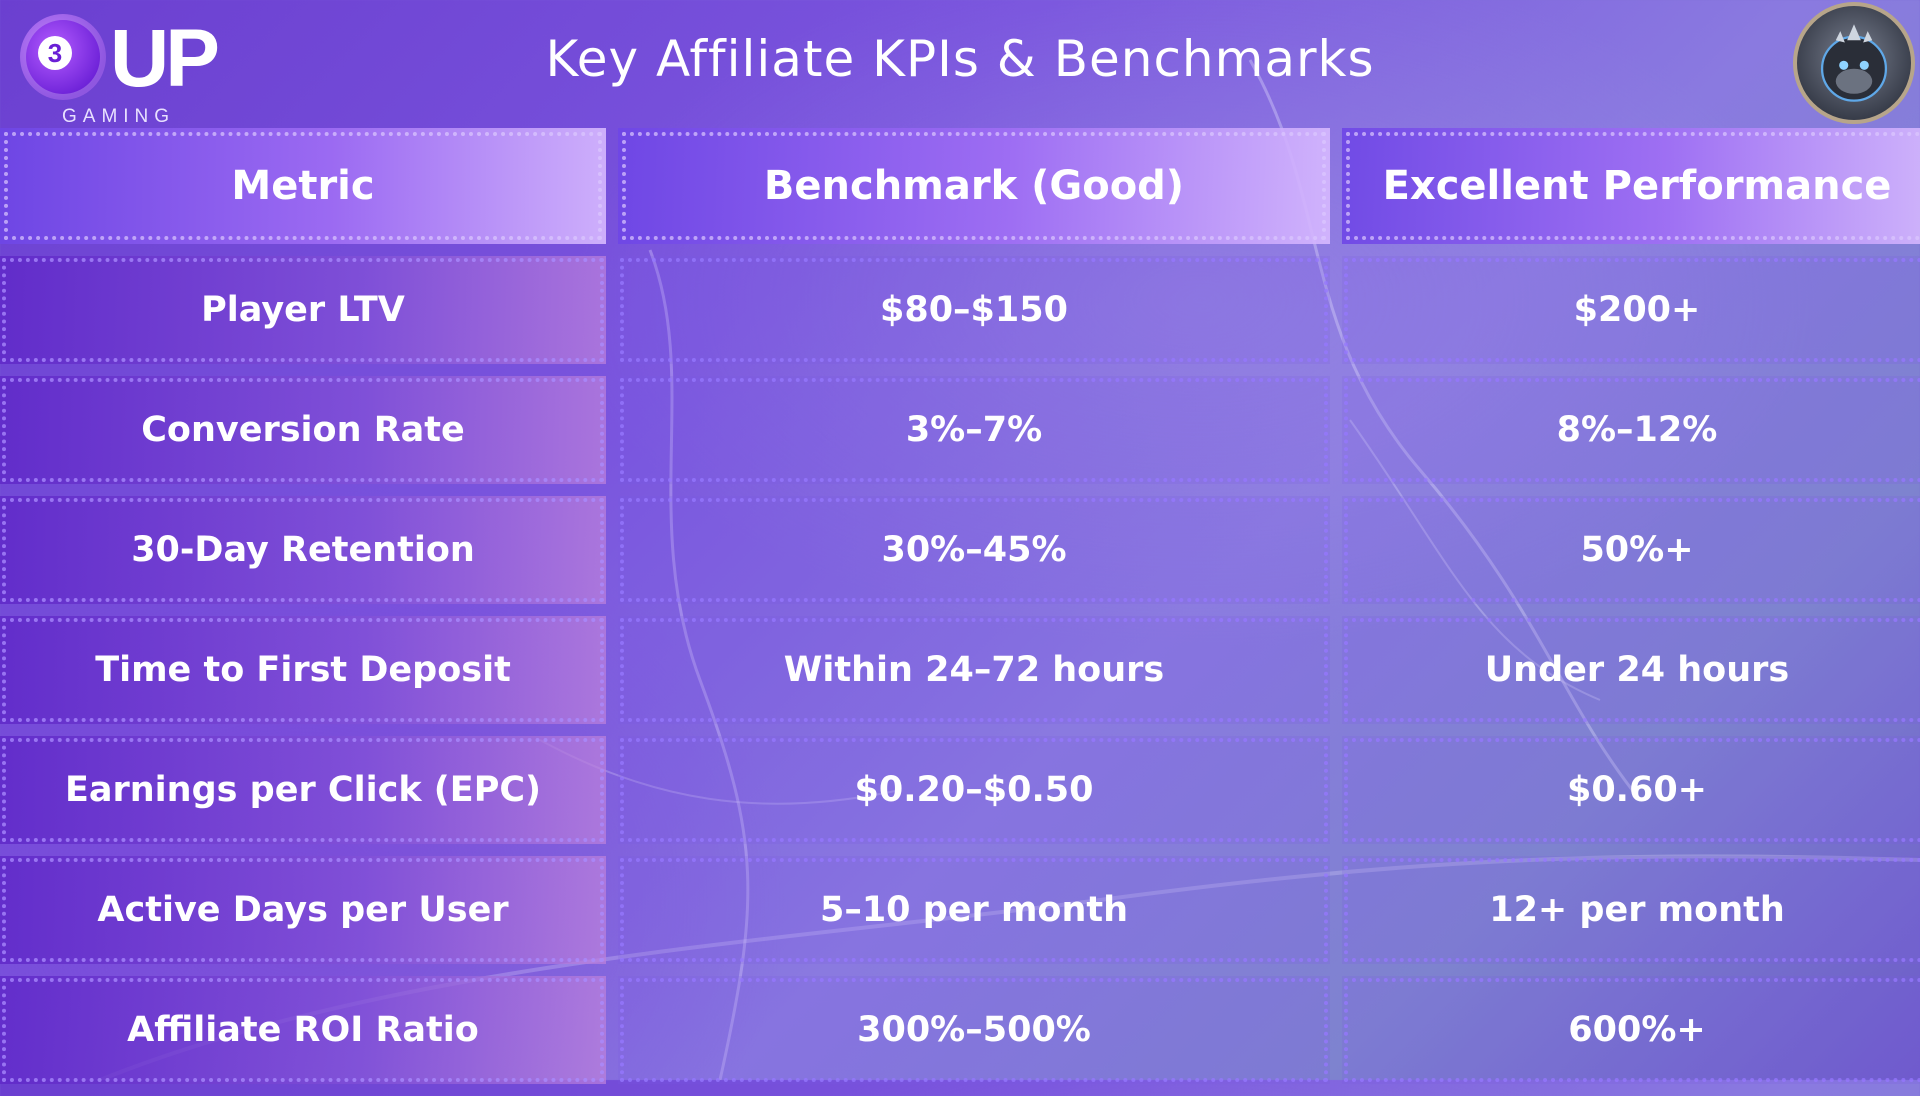 This screenshot has width=1920, height=1096. Describe the element at coordinates (1631, 910) in the screenshot. I see `excellent-cell: 12+ per month` at that location.